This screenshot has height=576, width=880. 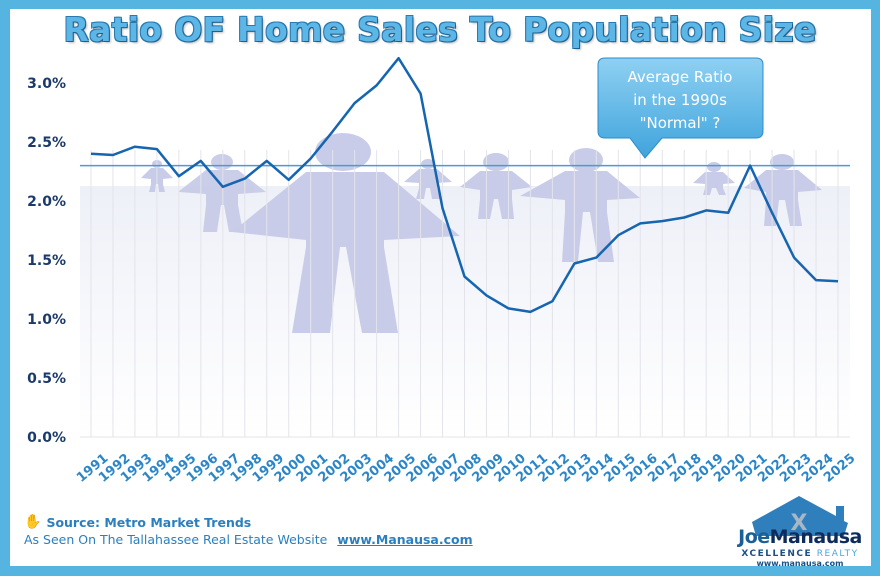 What do you see at coordinates (680, 123) in the screenshot?
I see `callout-line-3: "Normal" ?` at bounding box center [680, 123].